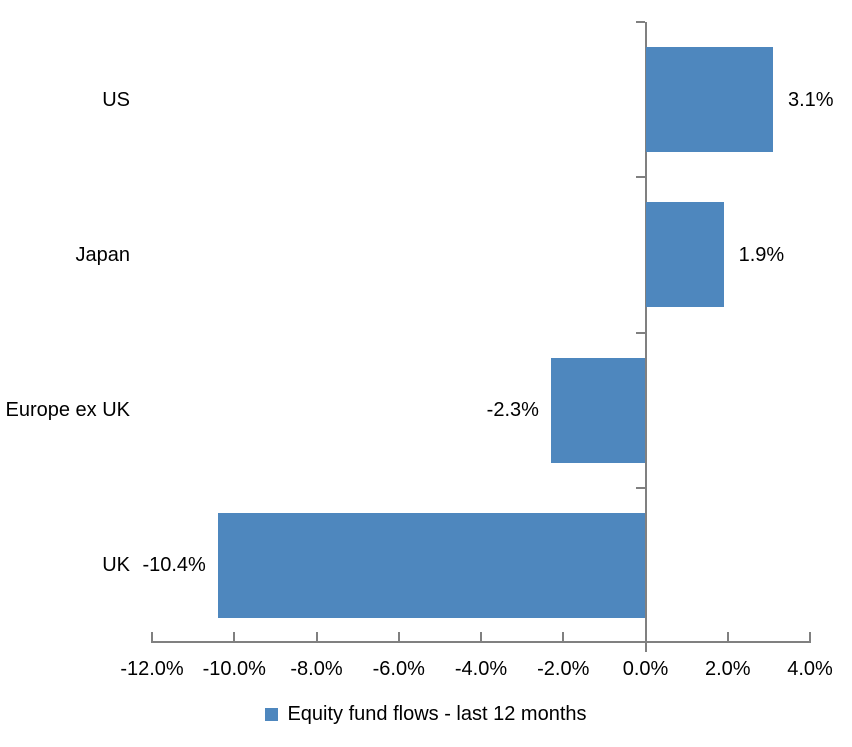  Describe the element at coordinates (152, 669) in the screenshot. I see `x-axis-tick-label: -12.0%` at that location.